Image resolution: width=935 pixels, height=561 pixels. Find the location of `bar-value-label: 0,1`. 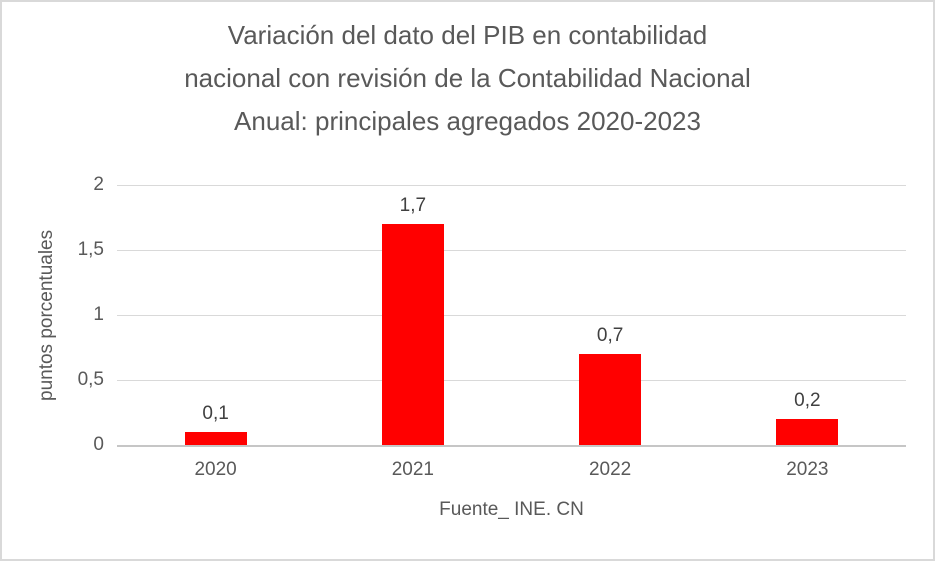

bar-value-label: 0,1 is located at coordinates (215, 413).